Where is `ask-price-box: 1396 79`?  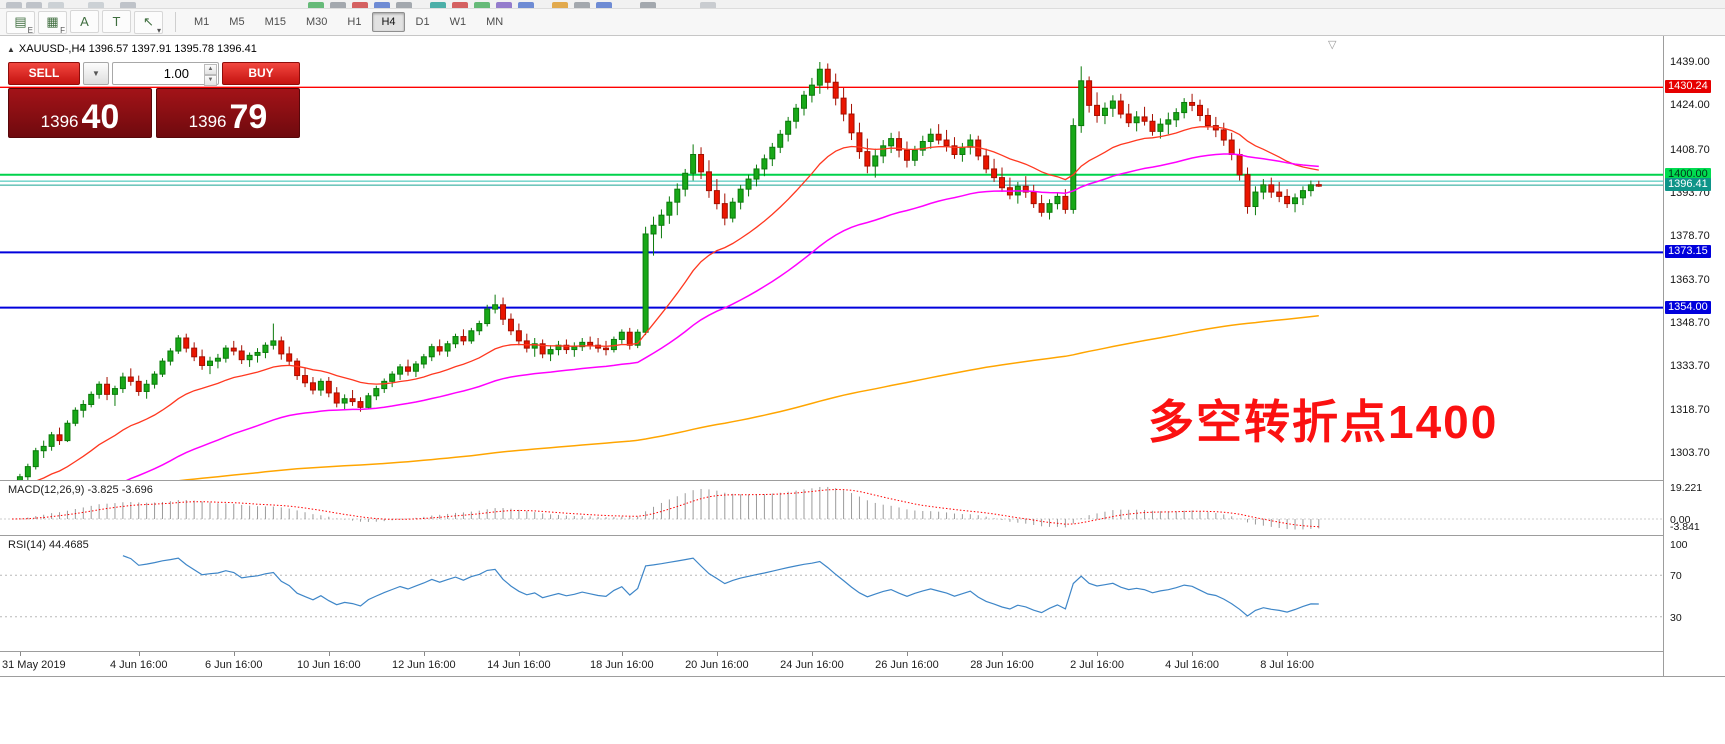
ask-price-box: 1396 79 is located at coordinates (228, 113).